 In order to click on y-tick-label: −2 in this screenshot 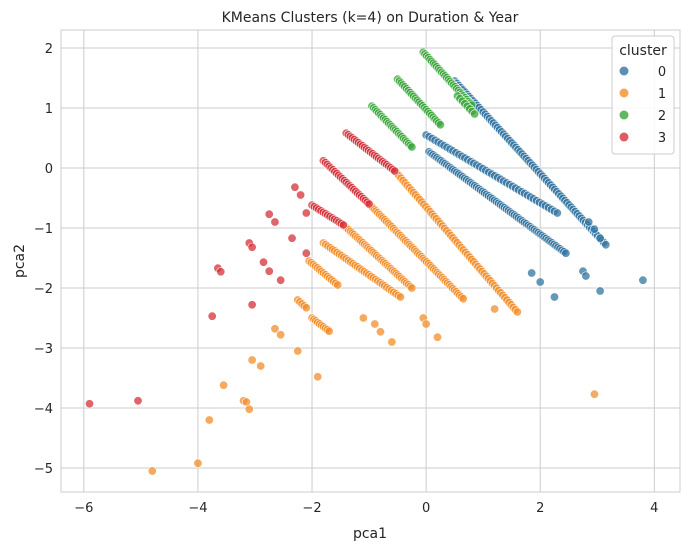, I will do `click(43, 289)`.